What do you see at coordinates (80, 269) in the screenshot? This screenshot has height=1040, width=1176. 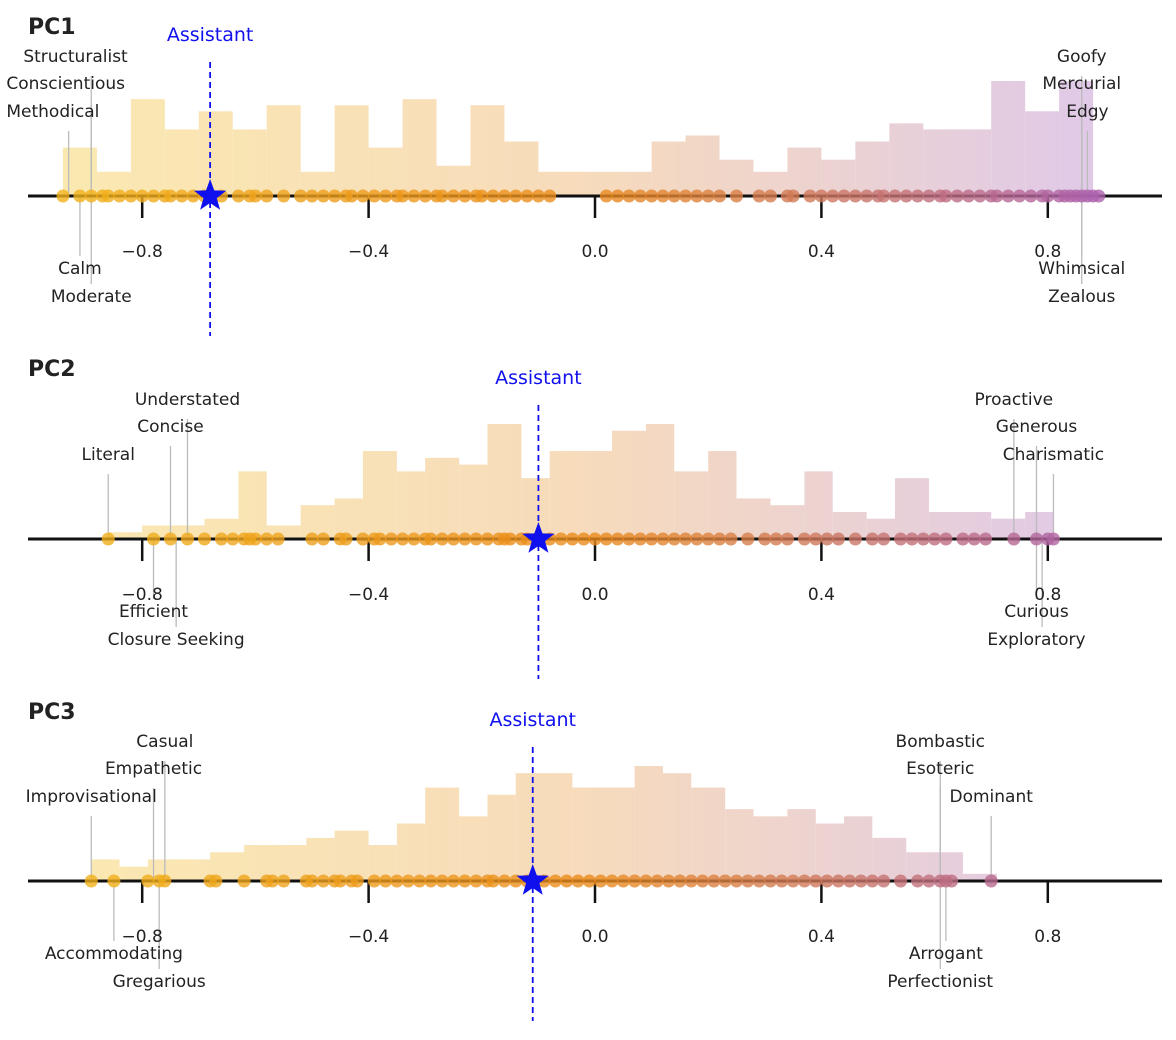 I see `trait-label-below: Calm` at bounding box center [80, 269].